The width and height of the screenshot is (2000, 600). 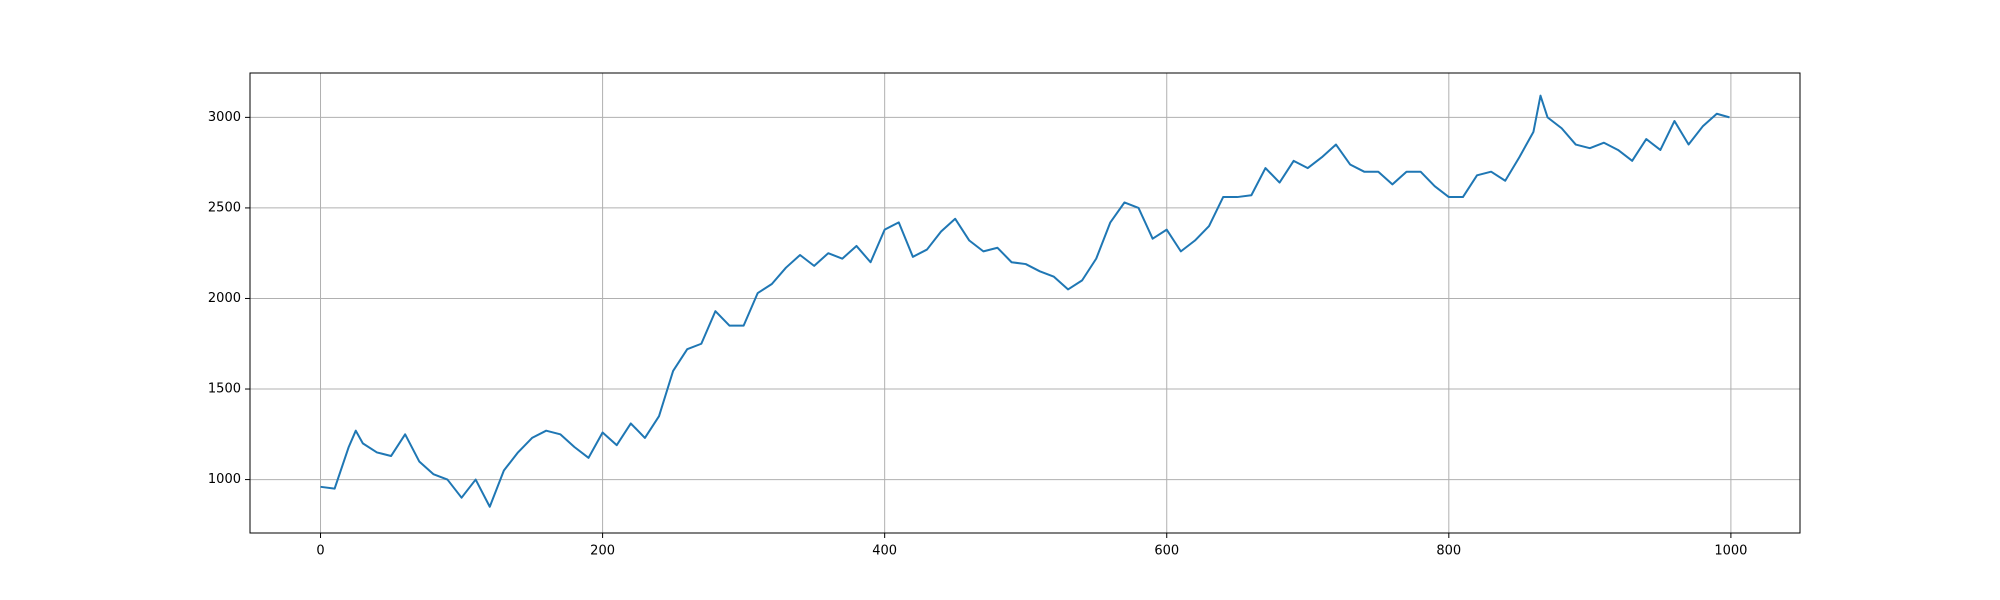 I want to click on x-tick-label: 1000, so click(x=1730, y=551).